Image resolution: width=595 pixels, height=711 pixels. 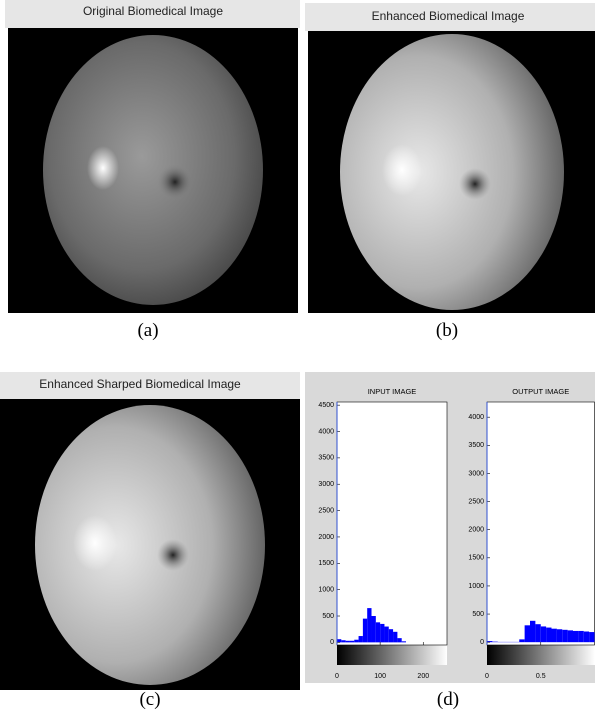 I want to click on histogram-title: OUTPUT IMAGE, so click(x=540, y=391).